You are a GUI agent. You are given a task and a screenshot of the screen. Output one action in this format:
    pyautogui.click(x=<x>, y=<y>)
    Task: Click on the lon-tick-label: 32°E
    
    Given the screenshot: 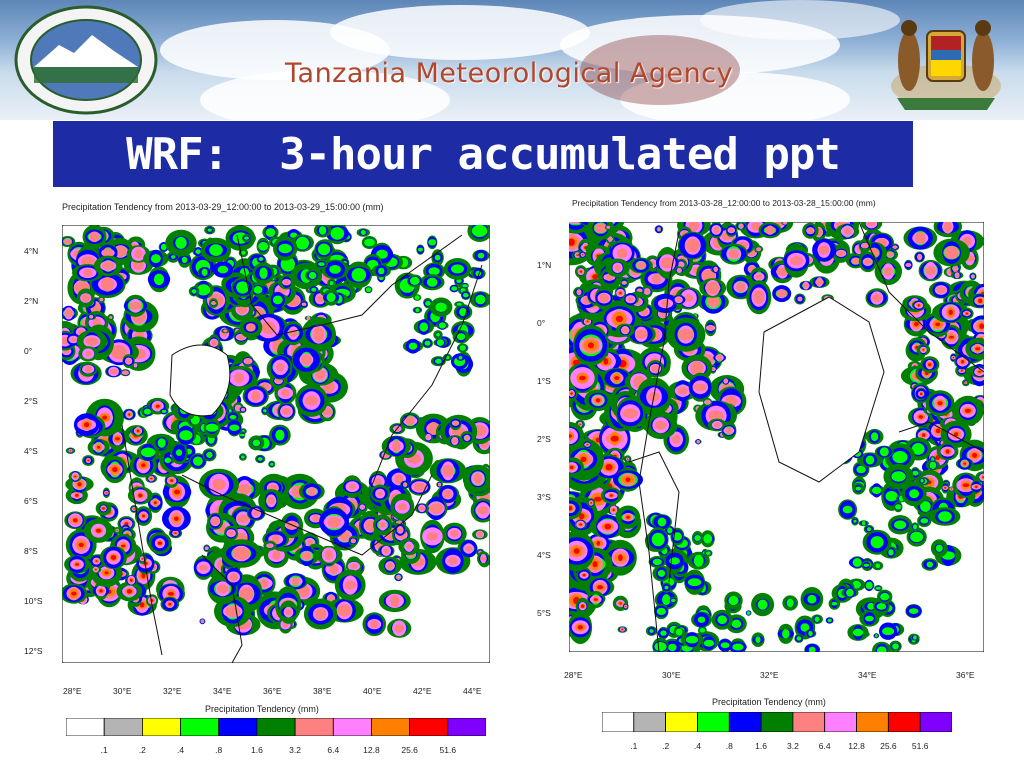 What is the action you would take?
    pyautogui.click(x=172, y=691)
    